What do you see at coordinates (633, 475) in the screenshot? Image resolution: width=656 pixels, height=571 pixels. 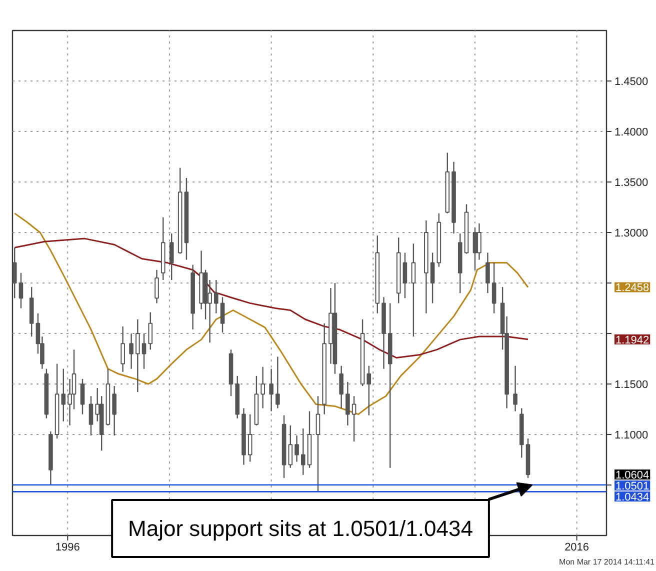 I see `y-tick-label: 1.0604` at bounding box center [633, 475].